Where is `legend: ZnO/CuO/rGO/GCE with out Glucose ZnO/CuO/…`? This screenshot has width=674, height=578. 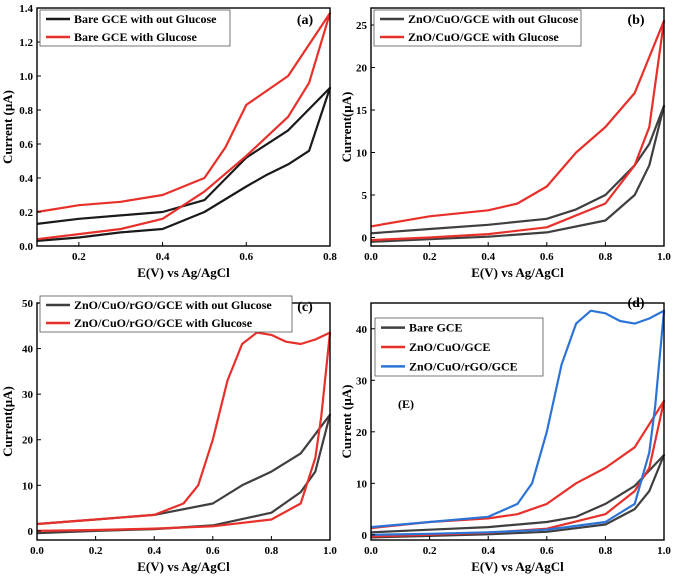 legend: ZnO/CuO/rGO/GCE with out Glucose ZnO/CuO/… is located at coordinates (166, 314).